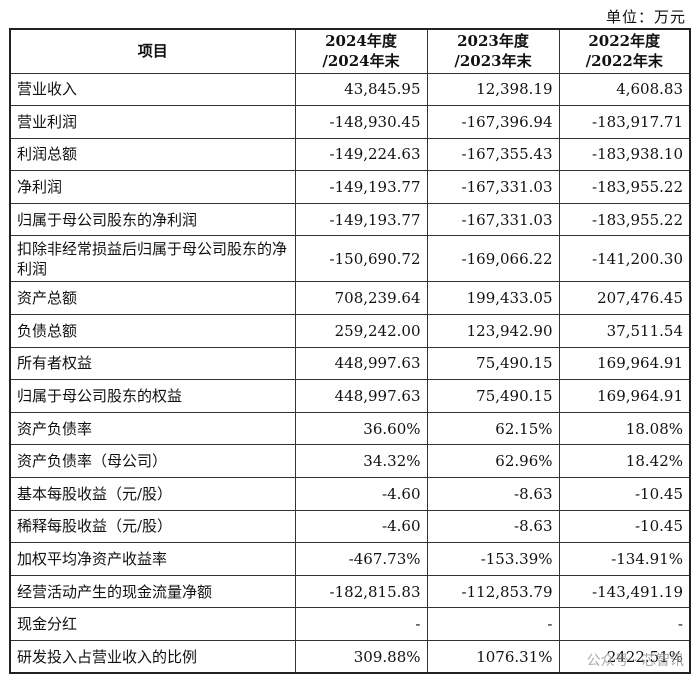  Describe the element at coordinates (361, 624) in the screenshot. I see `value-2024: -` at that location.